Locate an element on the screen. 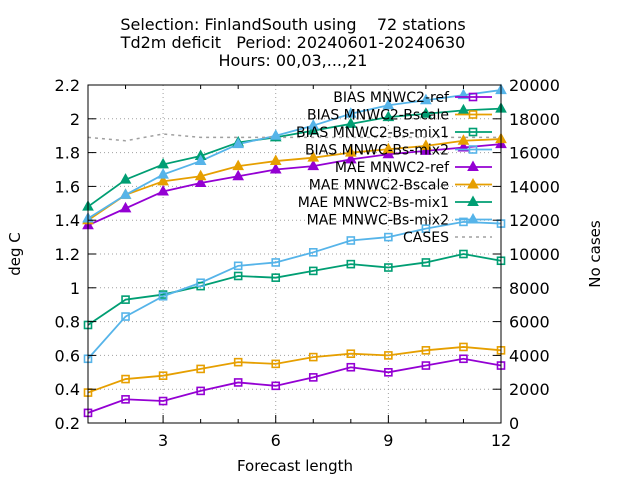  y2-tick-label: 10000 is located at coordinates (534, 254).